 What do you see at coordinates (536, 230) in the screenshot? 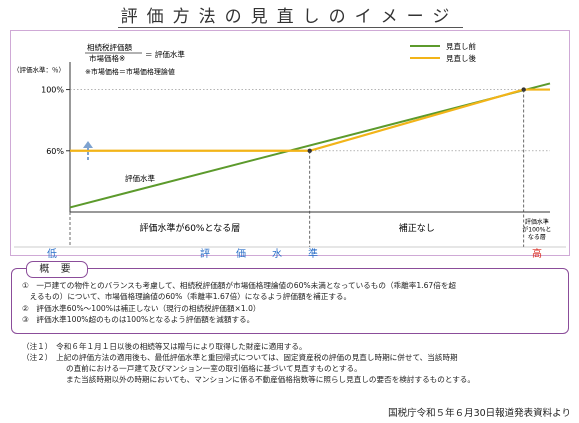
I see `region-label-2-1: が100%と` at bounding box center [536, 230].